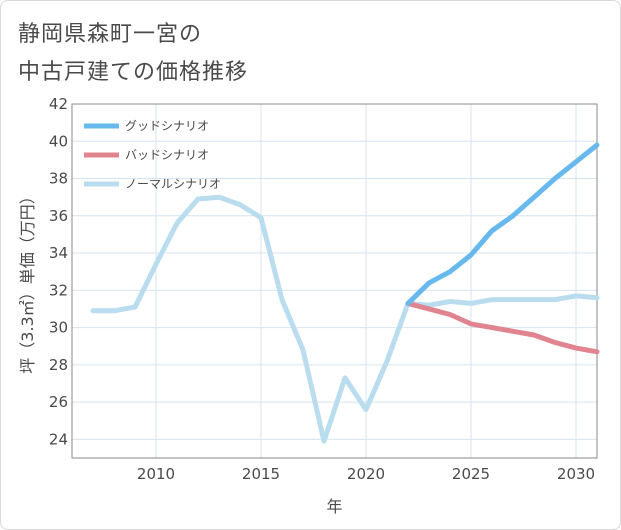 The width and height of the screenshot is (621, 530). I want to click on legend-label-2: ノーマルシナリオ, so click(173, 184).